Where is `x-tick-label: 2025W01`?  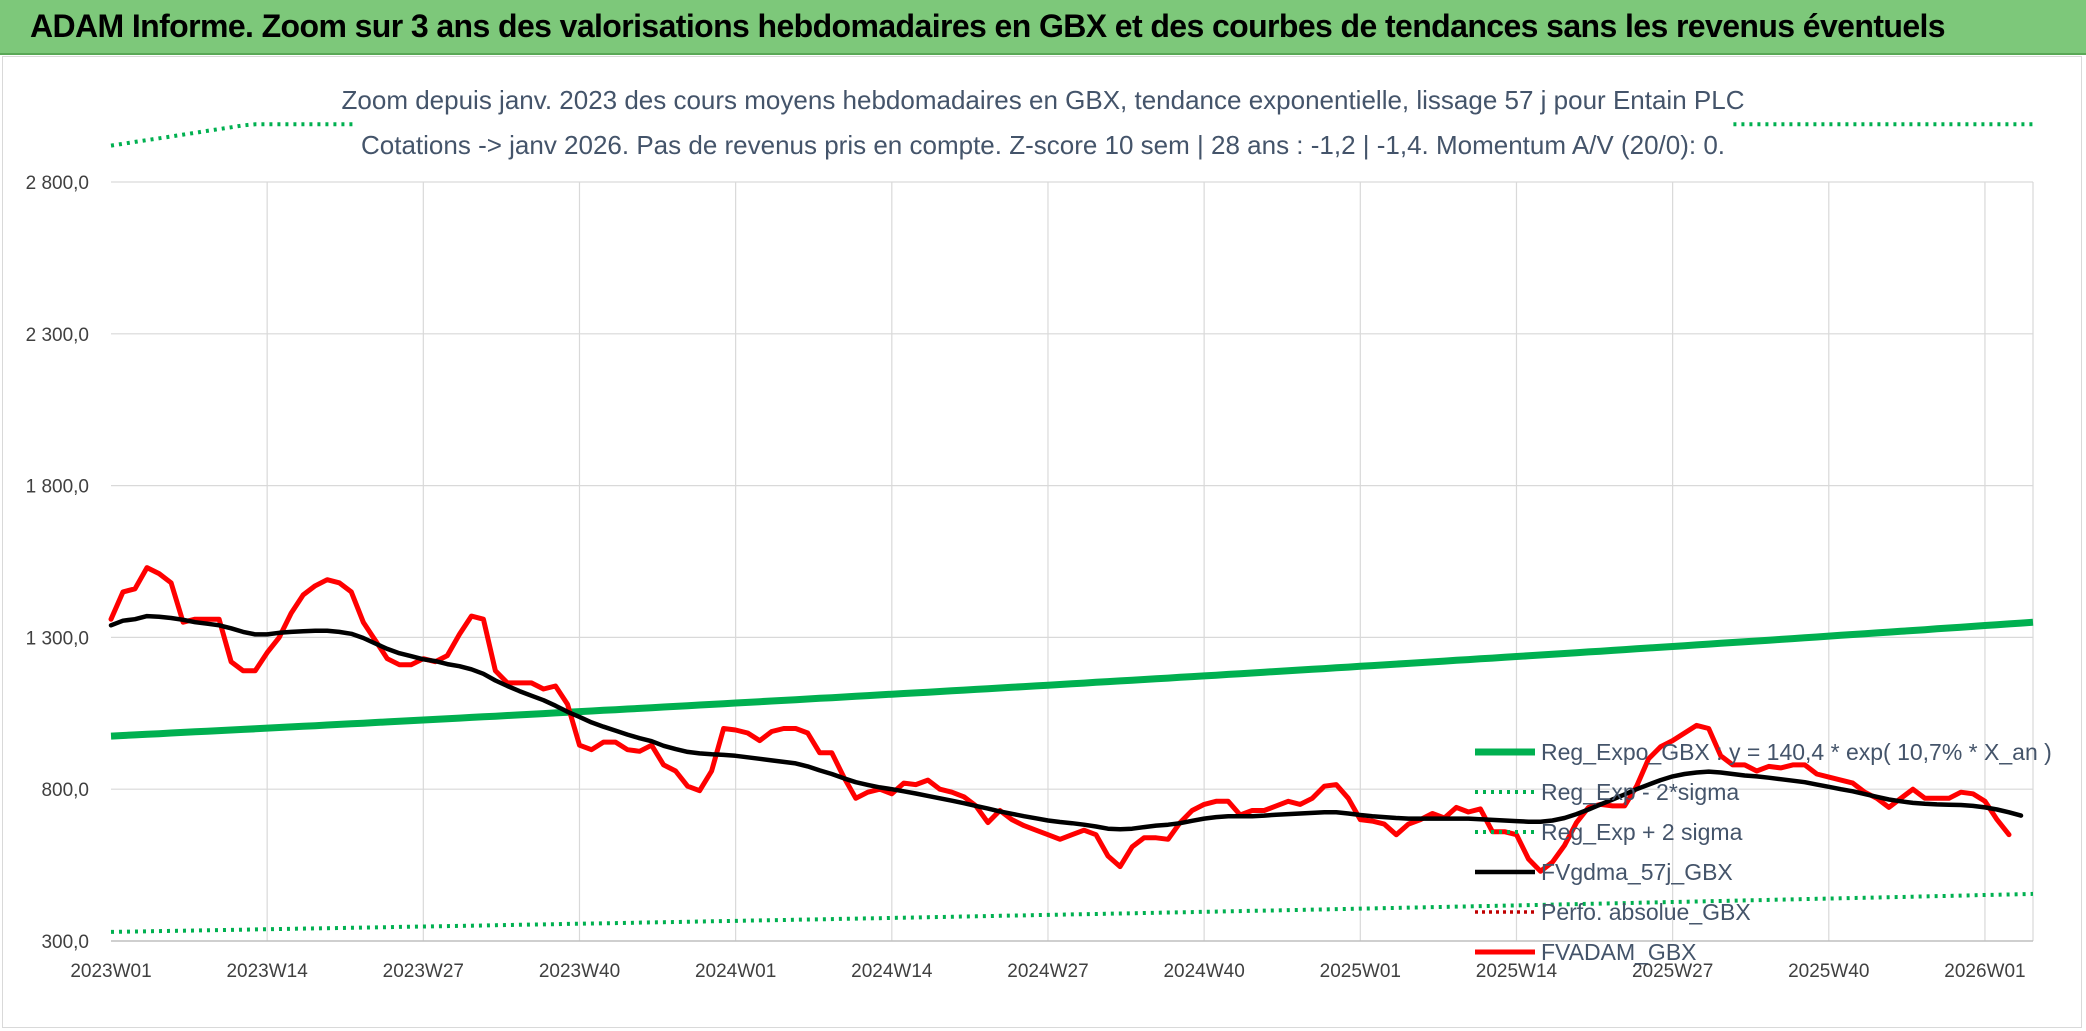
x-tick-label: 2025W01 is located at coordinates (1360, 971).